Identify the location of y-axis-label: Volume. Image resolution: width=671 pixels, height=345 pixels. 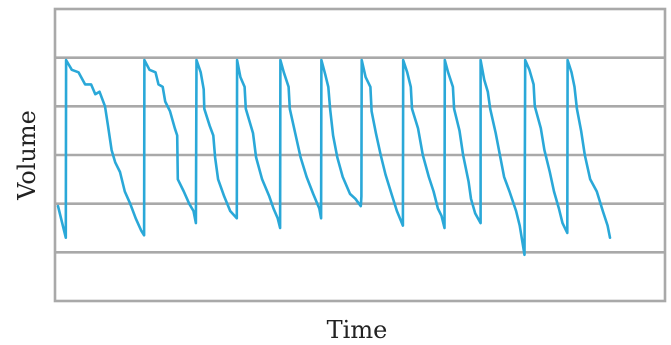
(27, 155).